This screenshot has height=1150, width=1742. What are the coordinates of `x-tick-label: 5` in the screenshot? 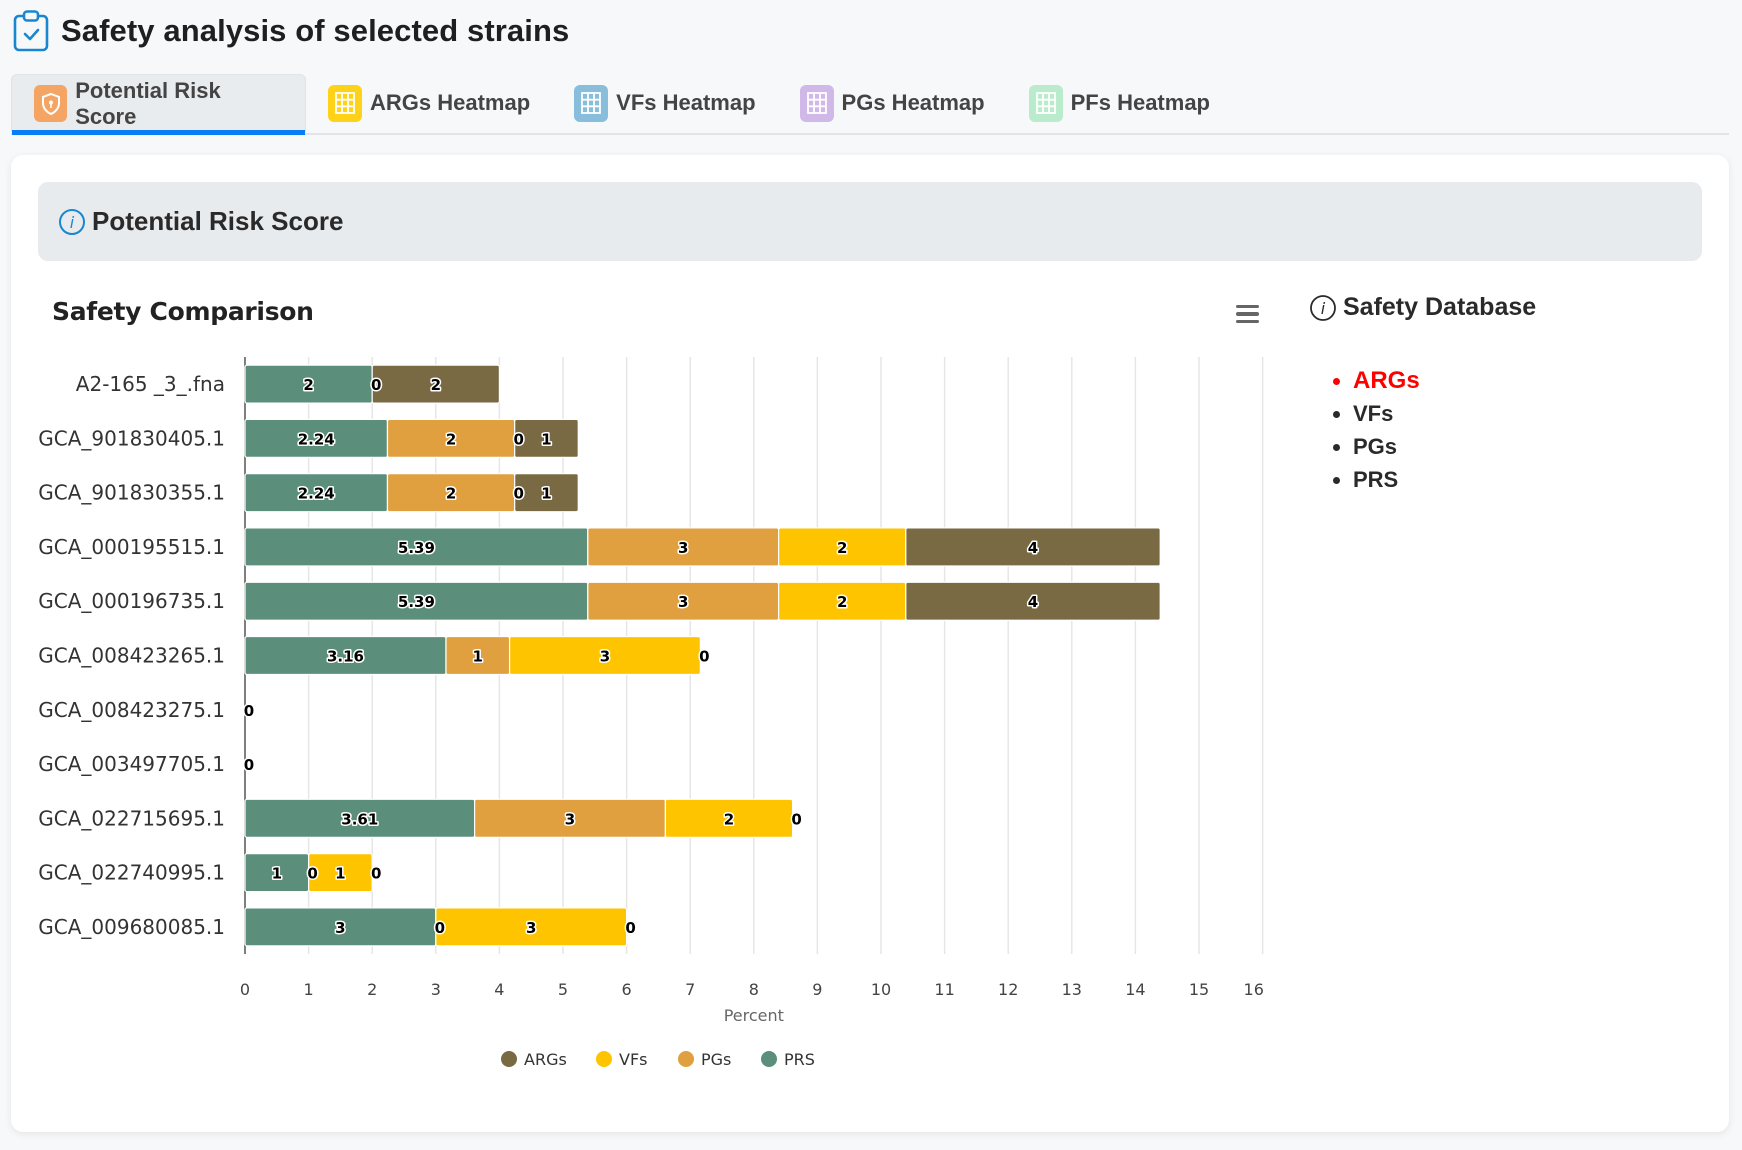 It's located at (563, 989).